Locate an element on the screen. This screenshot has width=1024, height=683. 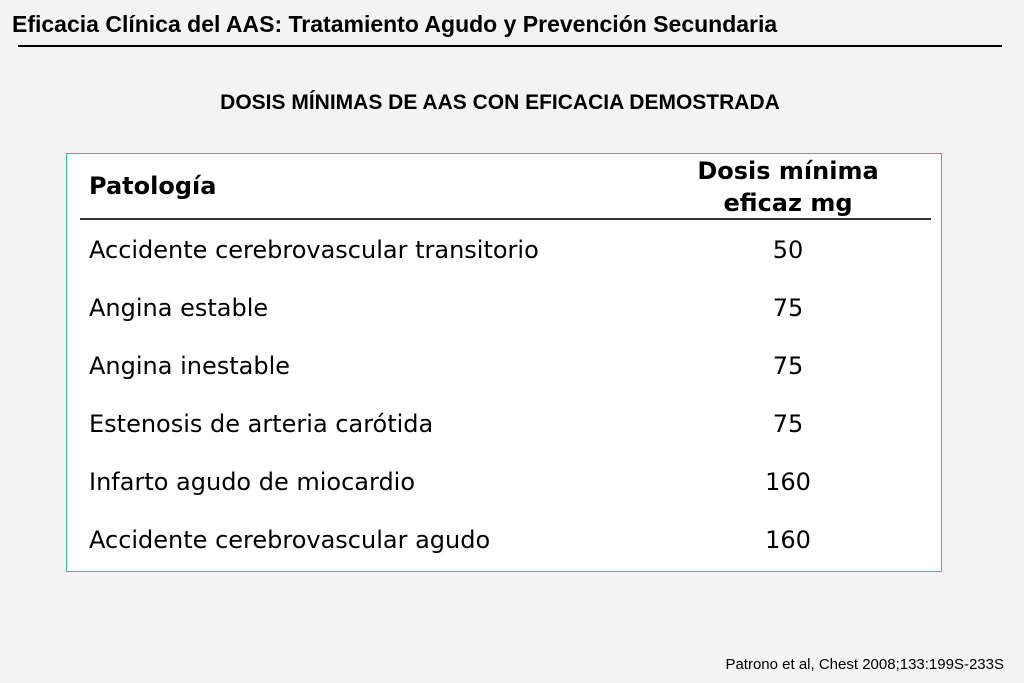
table-row: Accidente cerebrovascular transitorio 50 is located at coordinates (504, 250).